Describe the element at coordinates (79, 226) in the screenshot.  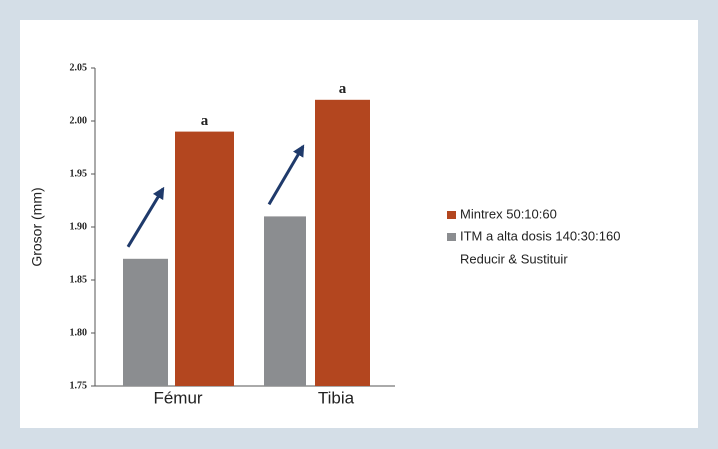
I see `y-tick-label: 1.90` at that location.